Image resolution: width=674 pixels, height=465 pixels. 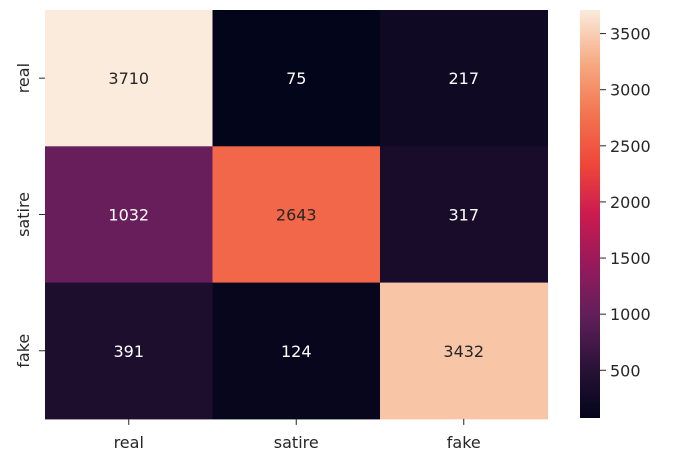 What do you see at coordinates (630, 146) in the screenshot?
I see `colorbar-tick-label: 2500` at bounding box center [630, 146].